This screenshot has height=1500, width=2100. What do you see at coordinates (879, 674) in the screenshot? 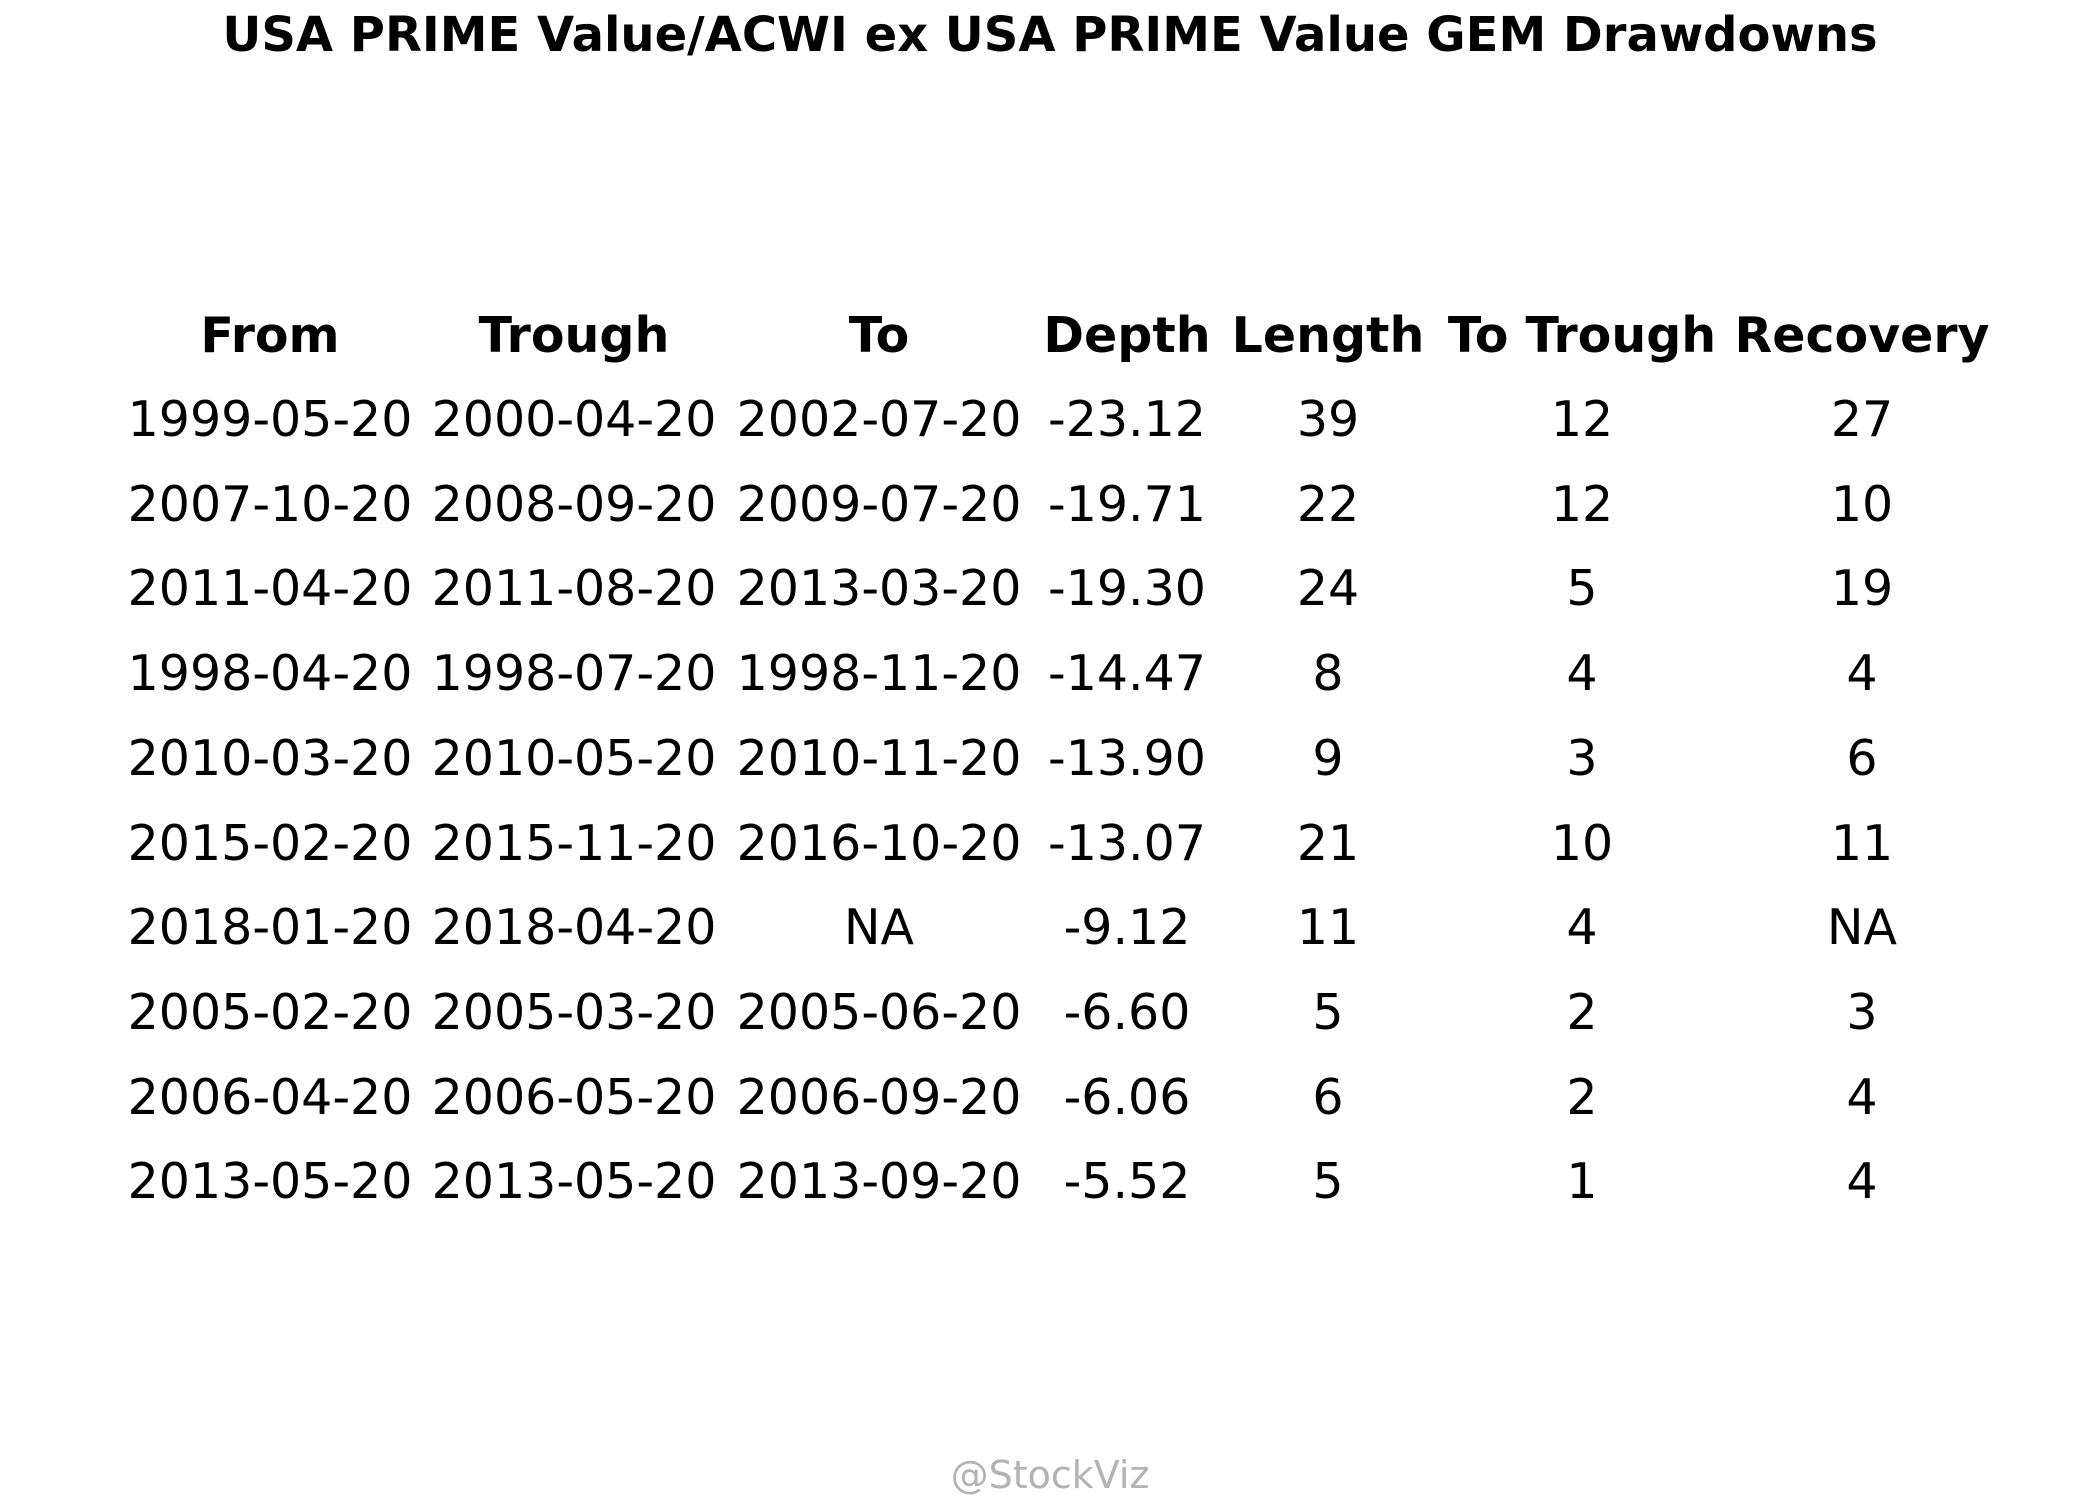
I see `table-cell: 1998-11-20` at bounding box center [879, 674].